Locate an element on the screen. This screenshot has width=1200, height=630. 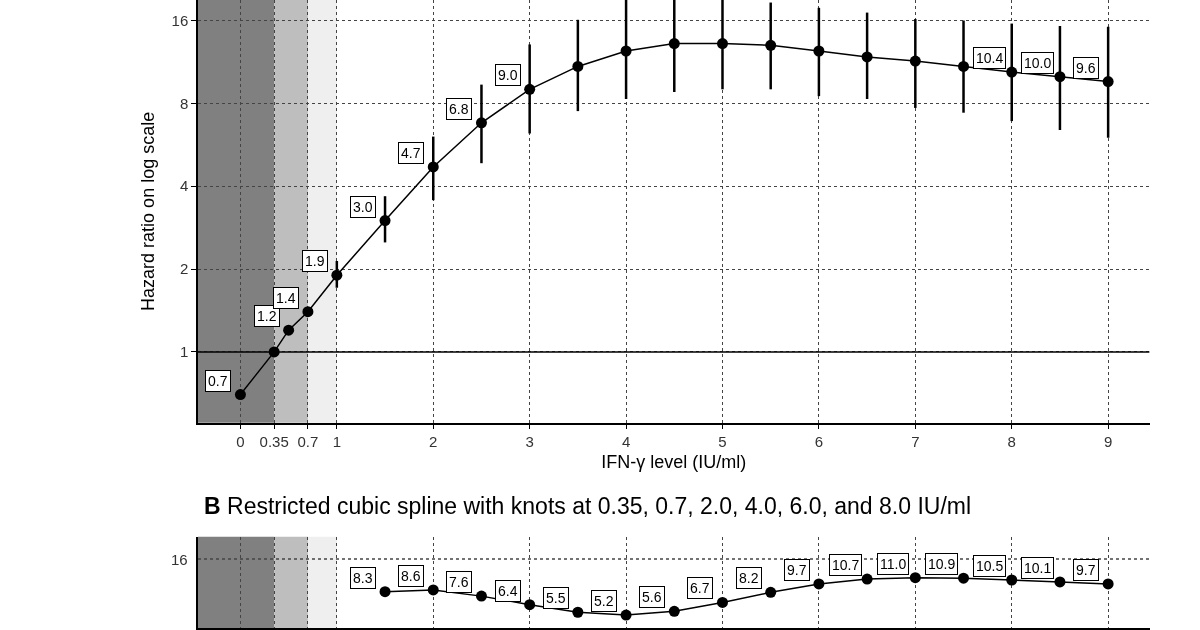
data-label: 10.4 is located at coordinates (990, 58).